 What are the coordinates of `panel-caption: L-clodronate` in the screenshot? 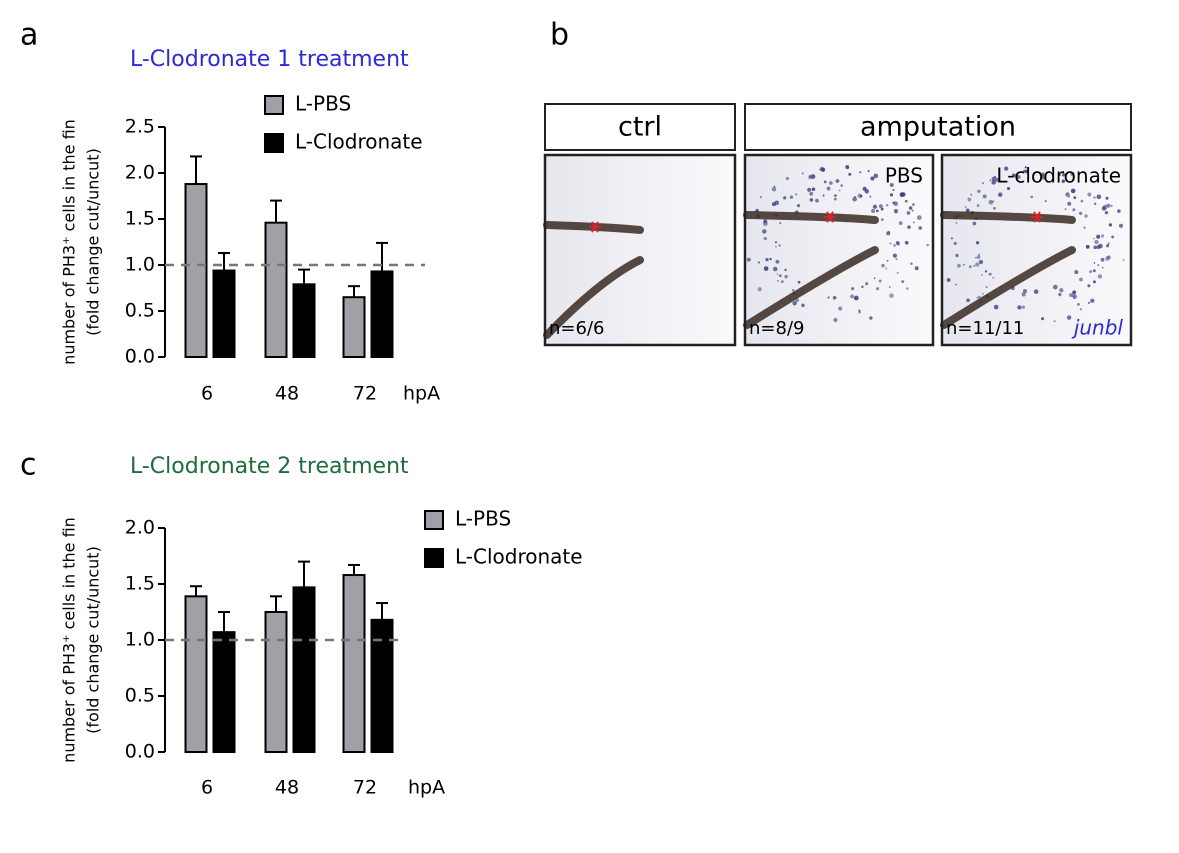 It's located at (1058, 176).